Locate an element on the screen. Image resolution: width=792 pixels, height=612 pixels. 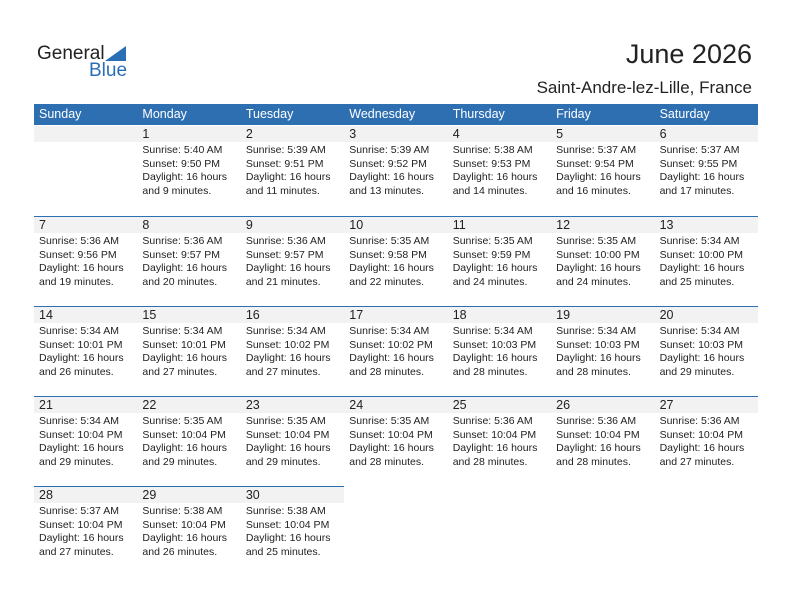
daylight2-text: and 25 minutes. is located at coordinates (283, 551).